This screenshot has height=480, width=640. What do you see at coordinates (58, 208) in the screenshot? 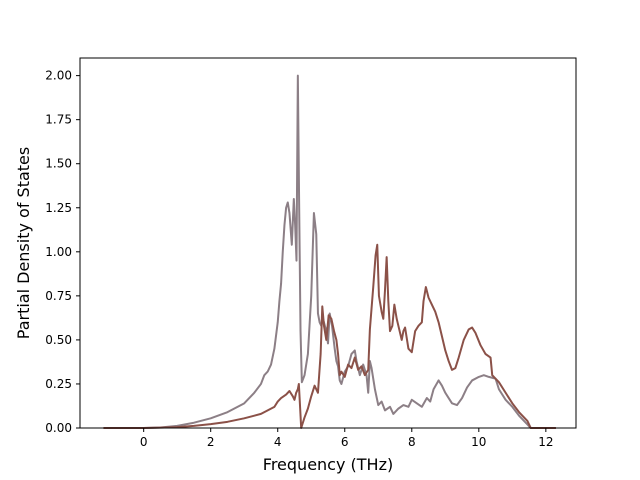
I see `y-tick-label: 1.25` at bounding box center [58, 208].